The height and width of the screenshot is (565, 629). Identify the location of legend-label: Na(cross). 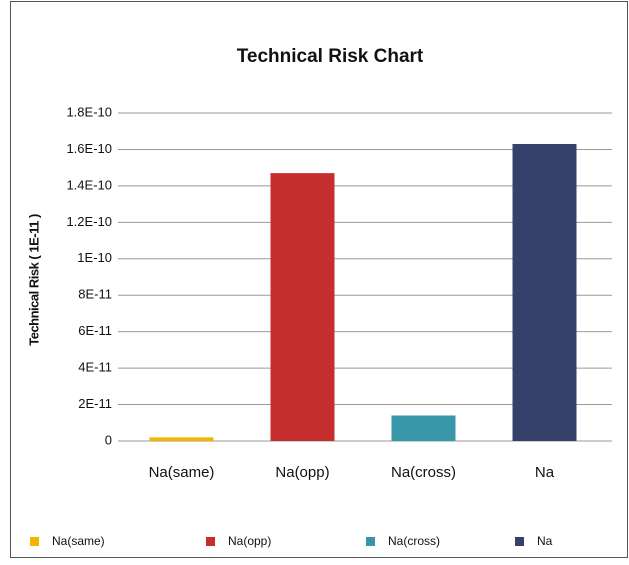
(414, 541).